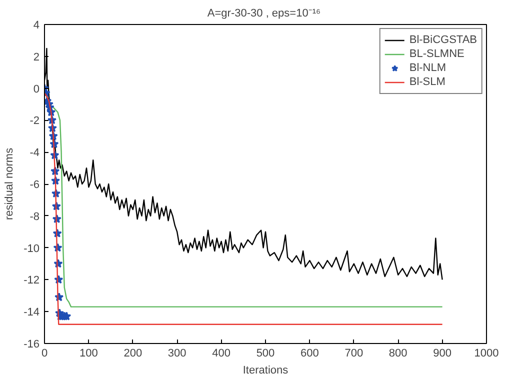  What do you see at coordinates (32, 248) in the screenshot?
I see `y-tick-label: -10` at bounding box center [32, 248].